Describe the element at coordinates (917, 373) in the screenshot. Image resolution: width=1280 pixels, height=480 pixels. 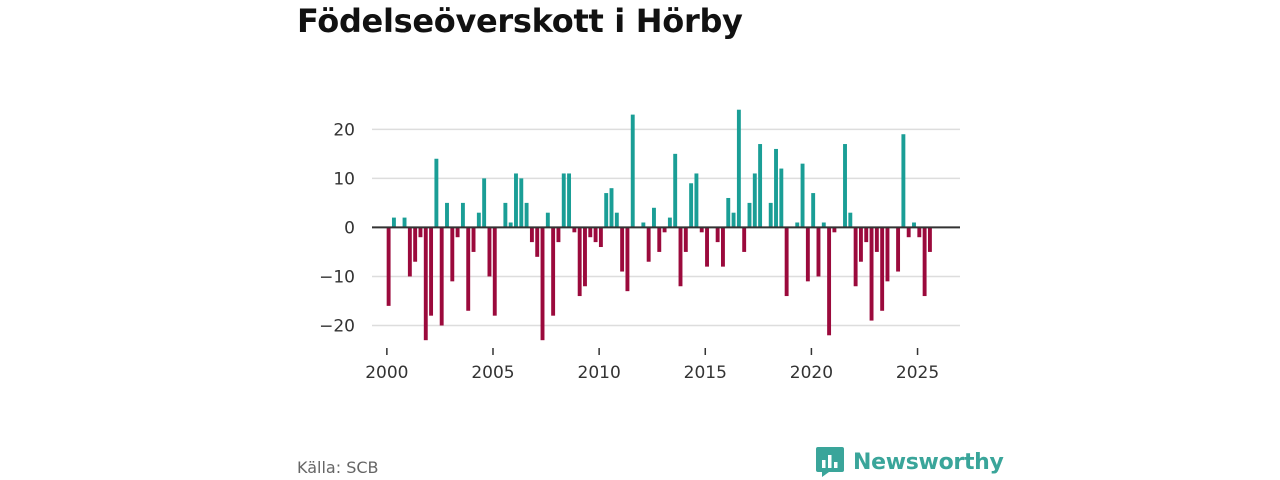
I see `x-tick-label: 2025` at that location.